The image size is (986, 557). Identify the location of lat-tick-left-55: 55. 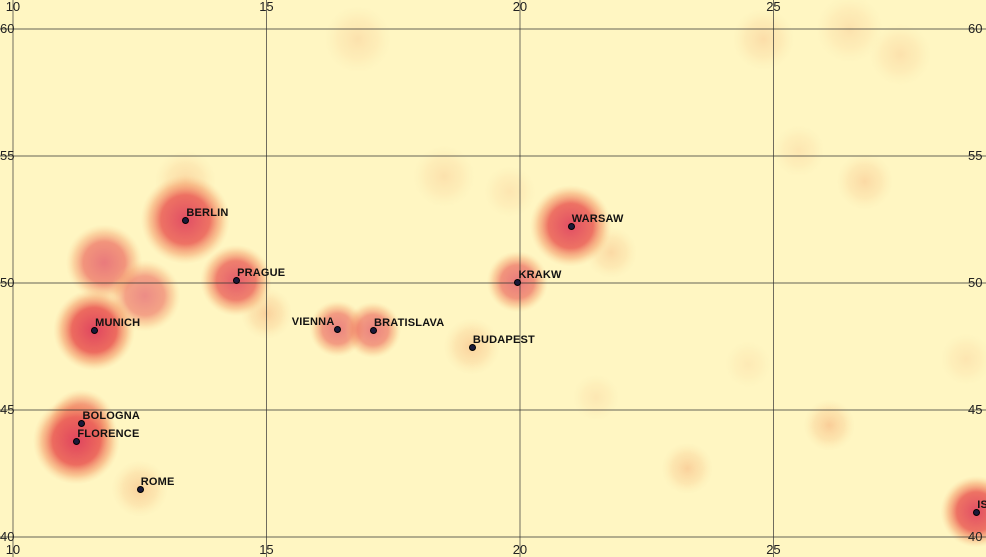
(7, 155).